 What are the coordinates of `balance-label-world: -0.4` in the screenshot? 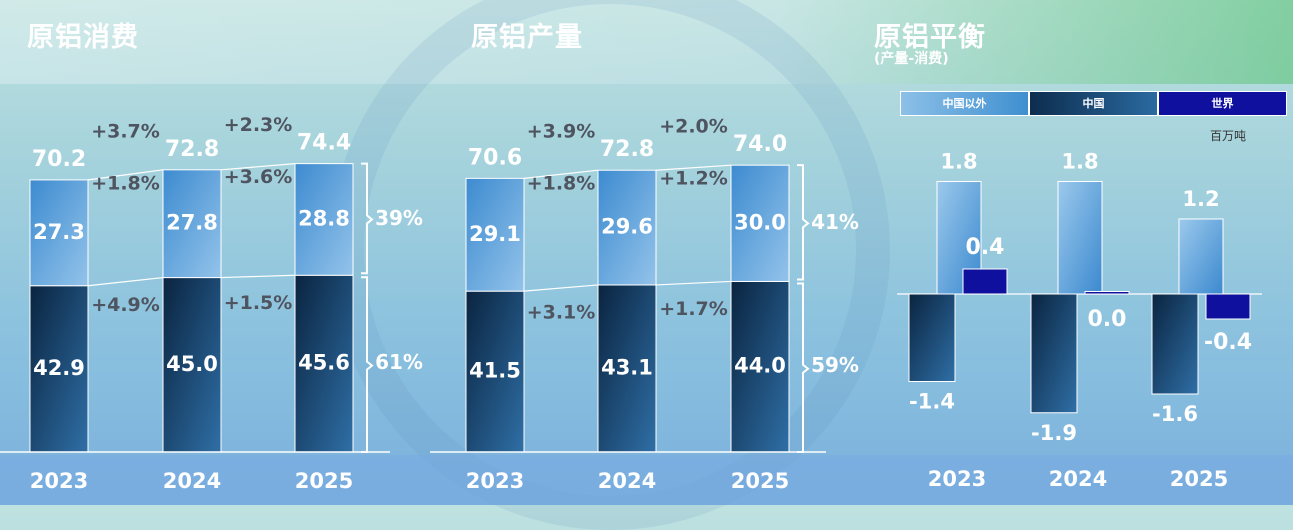 It's located at (1228, 342).